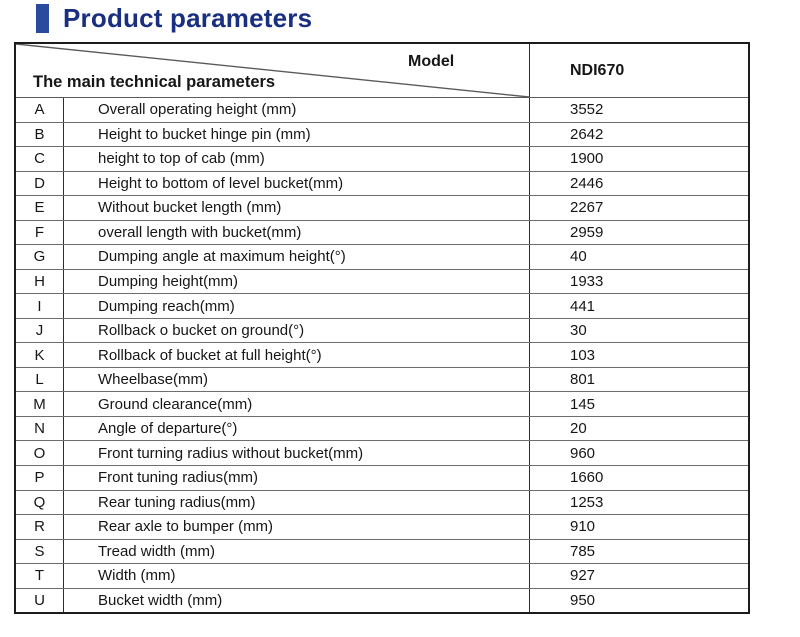  What do you see at coordinates (297, 477) in the screenshot?
I see `row-parameter: Front tuning radius(mm)` at bounding box center [297, 477].